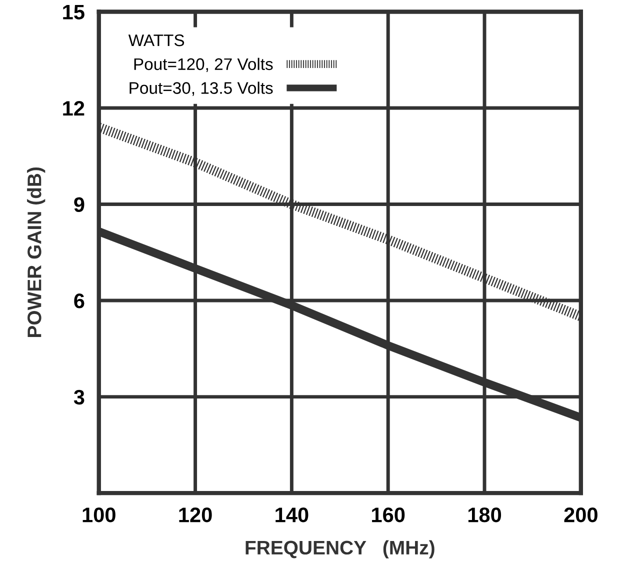 The image size is (618, 587). I want to click on x-tick-label: 200, so click(581, 515).